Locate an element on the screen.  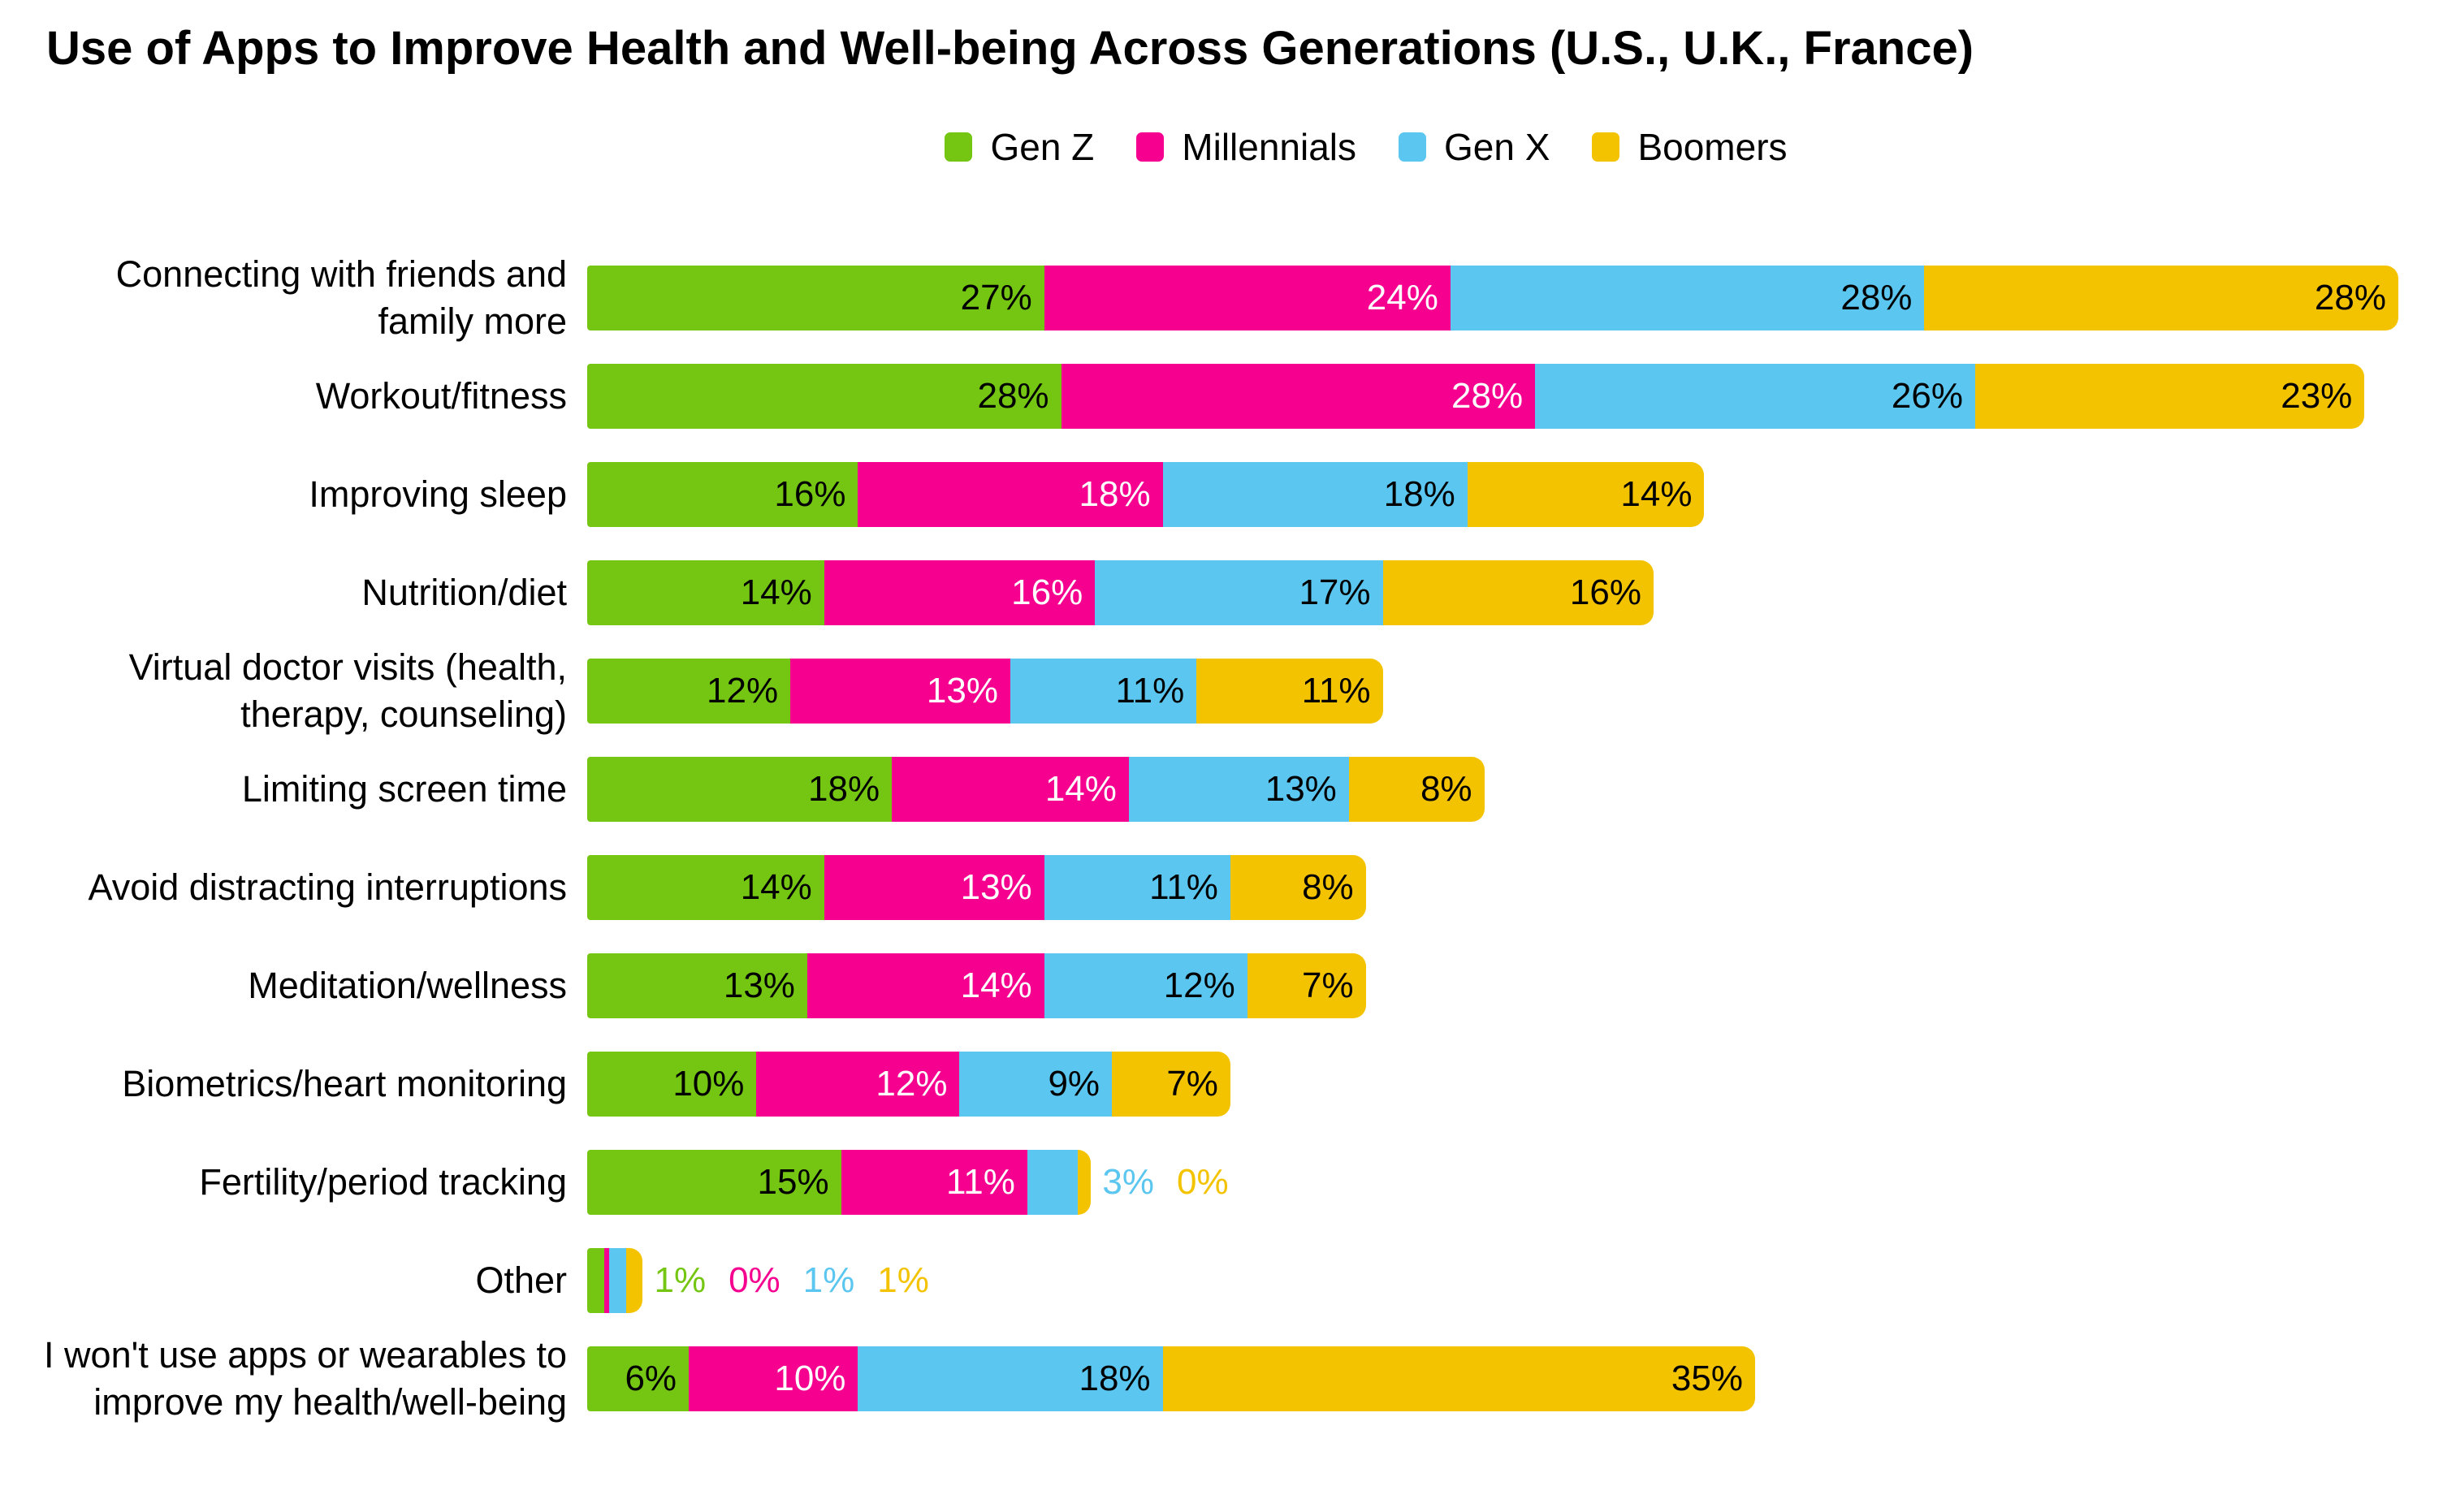
bar-segment-millennials: 11% is located at coordinates (934, 1182).